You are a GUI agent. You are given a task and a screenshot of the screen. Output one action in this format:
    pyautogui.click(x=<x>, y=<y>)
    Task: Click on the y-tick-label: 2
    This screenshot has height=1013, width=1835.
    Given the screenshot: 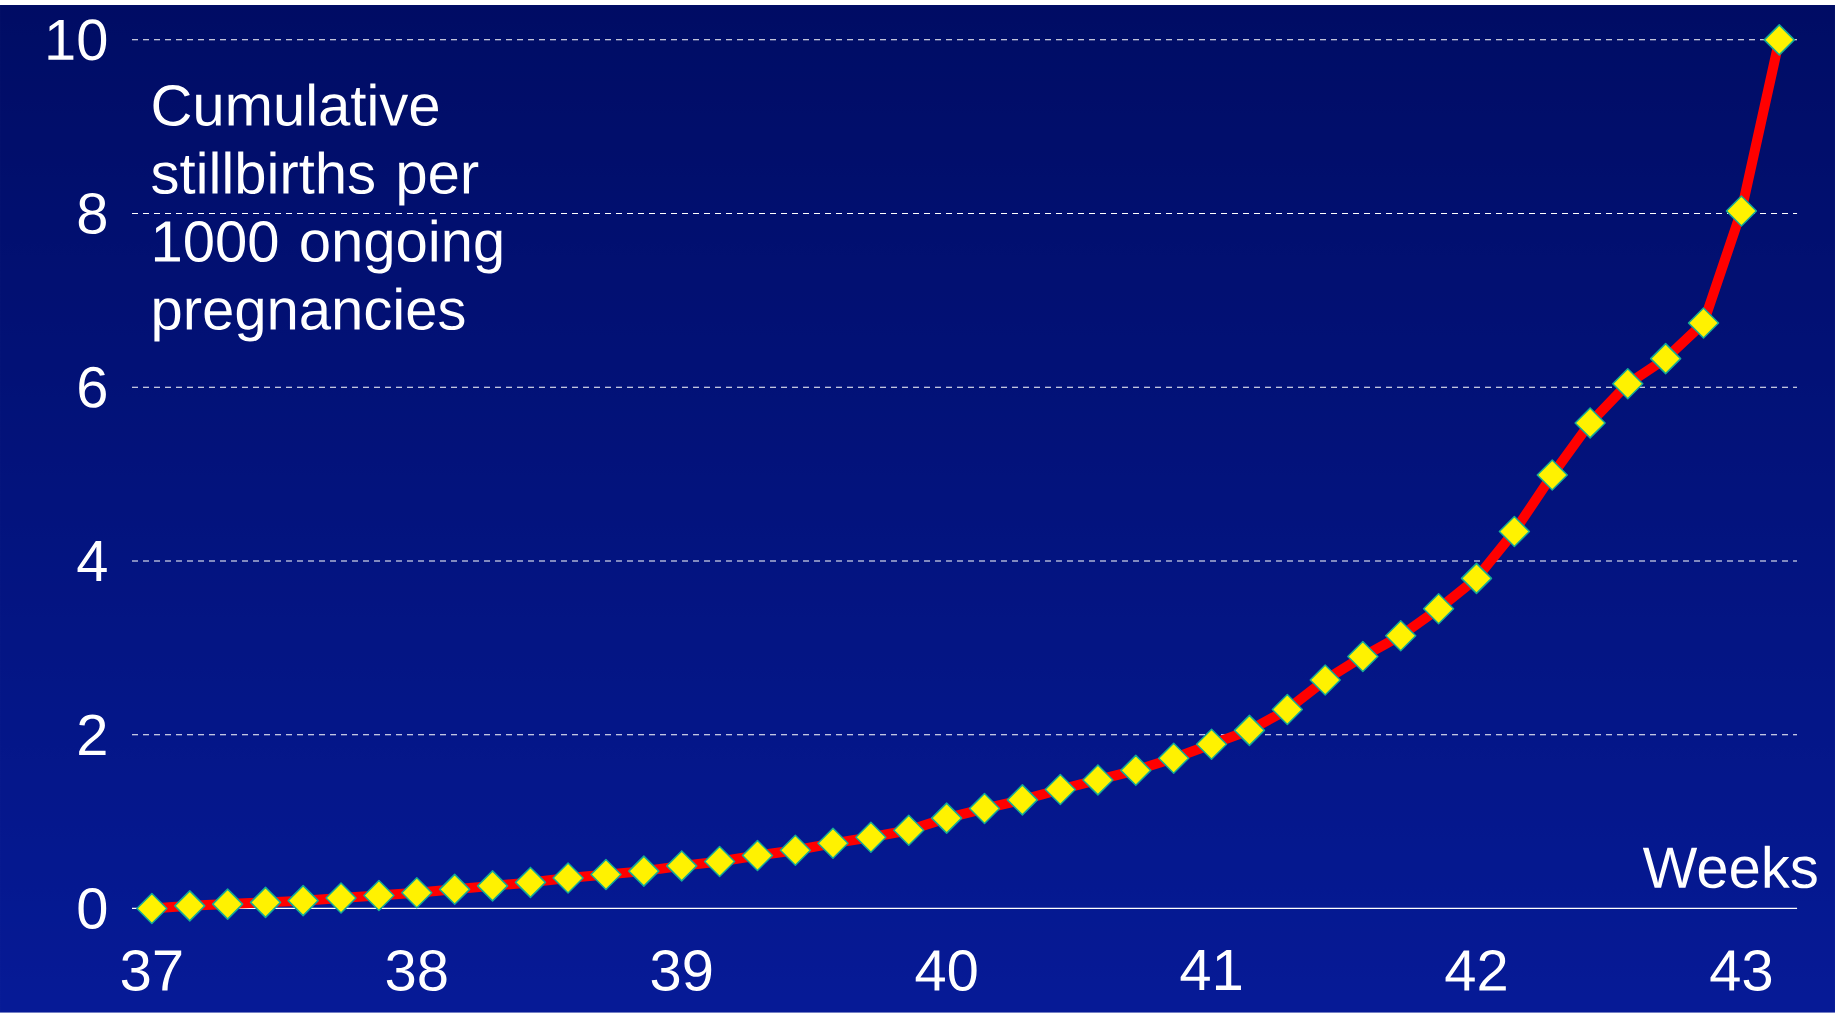 What is the action you would take?
    pyautogui.click(x=92, y=735)
    